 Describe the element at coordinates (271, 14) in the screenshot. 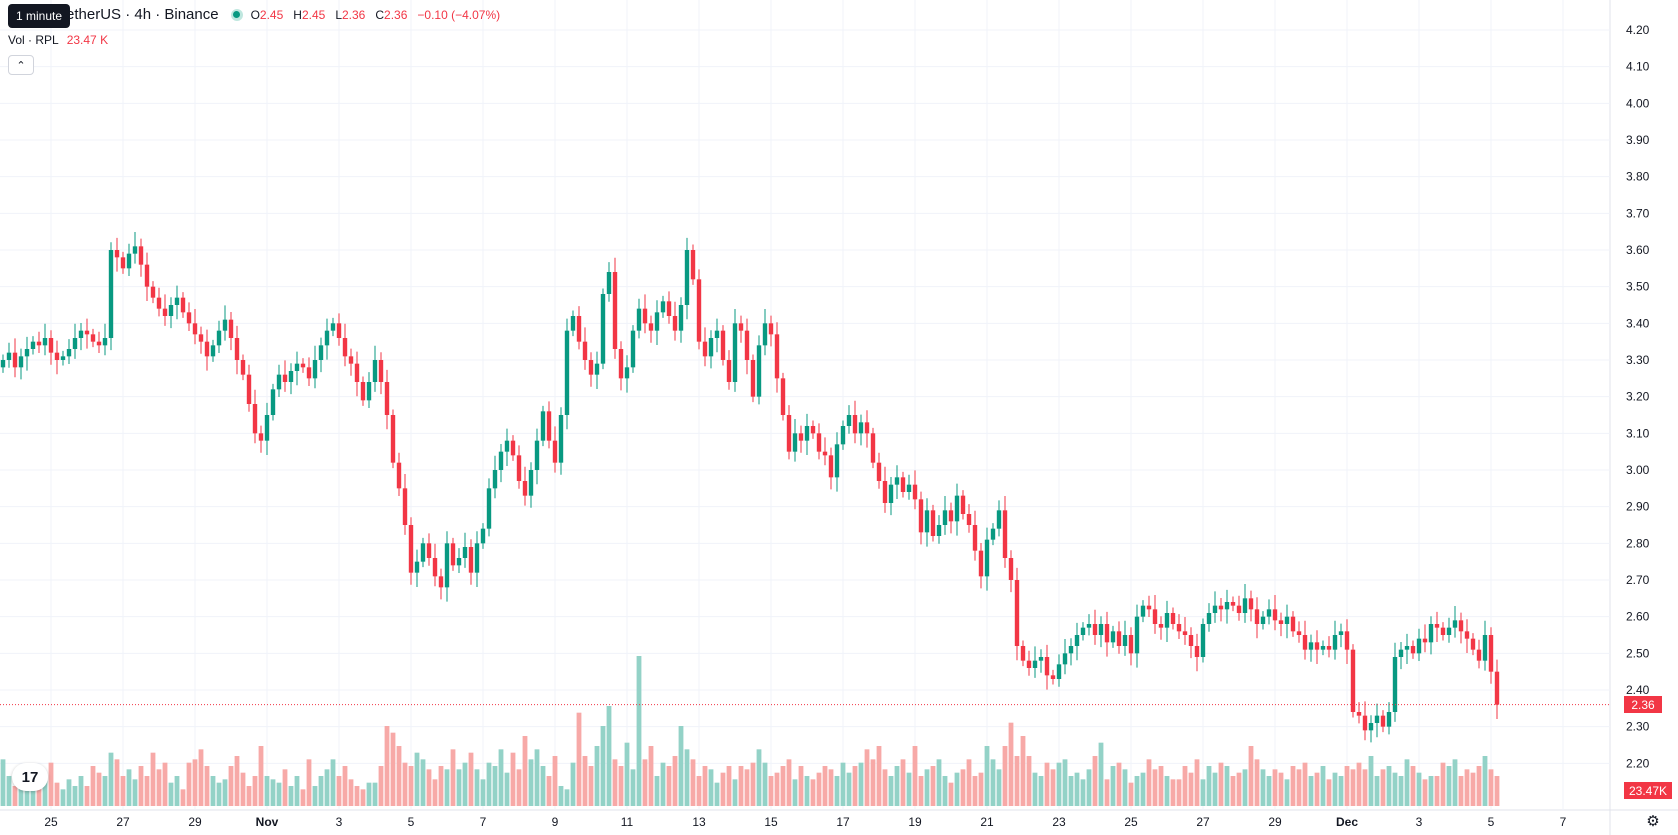

I see `open-value: 2.45` at that location.